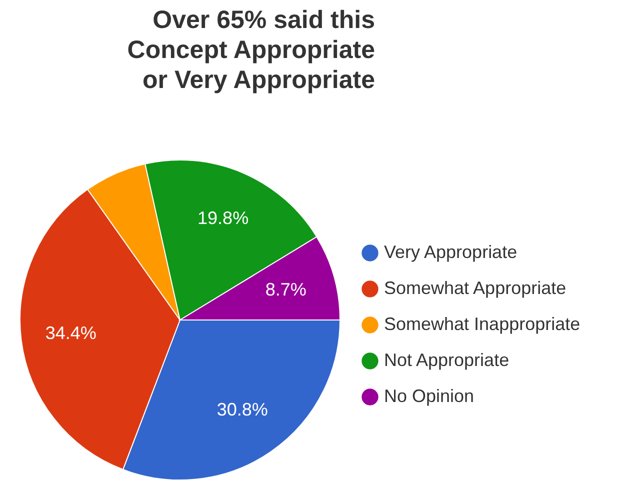  Describe the element at coordinates (70, 332) in the screenshot. I see `data-label: 34.4%` at that location.